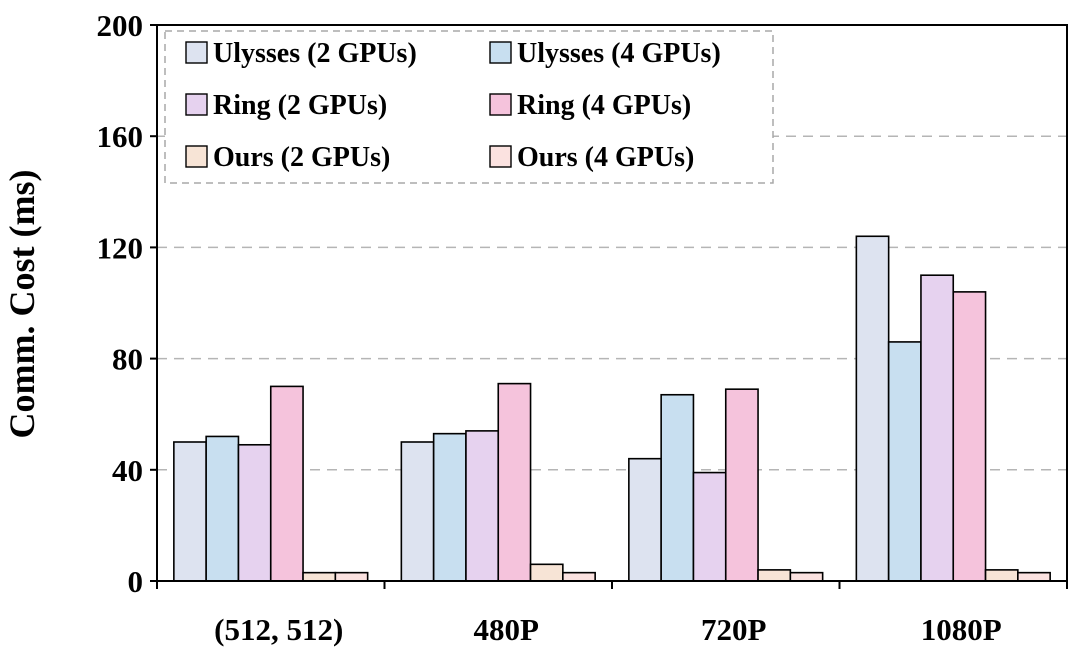 The image size is (1080, 659). Describe the element at coordinates (604, 105) in the screenshot. I see `legend-label-3: Ring (4 GPUs)` at that location.